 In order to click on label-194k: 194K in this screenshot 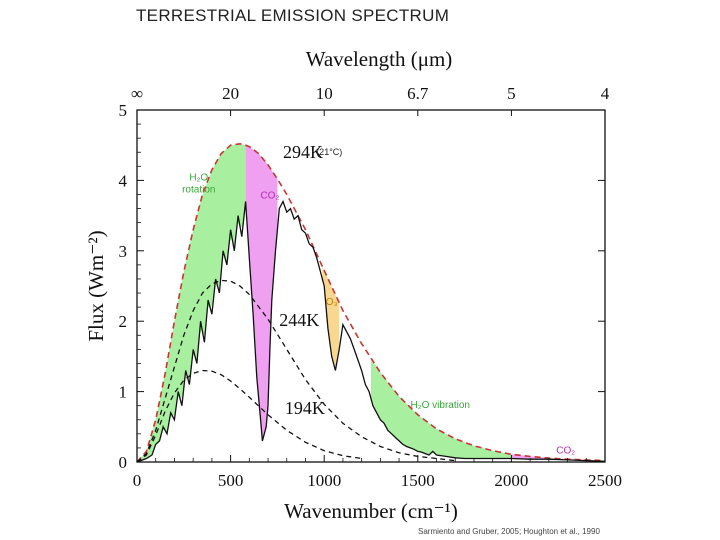, I will do `click(305, 408)`.